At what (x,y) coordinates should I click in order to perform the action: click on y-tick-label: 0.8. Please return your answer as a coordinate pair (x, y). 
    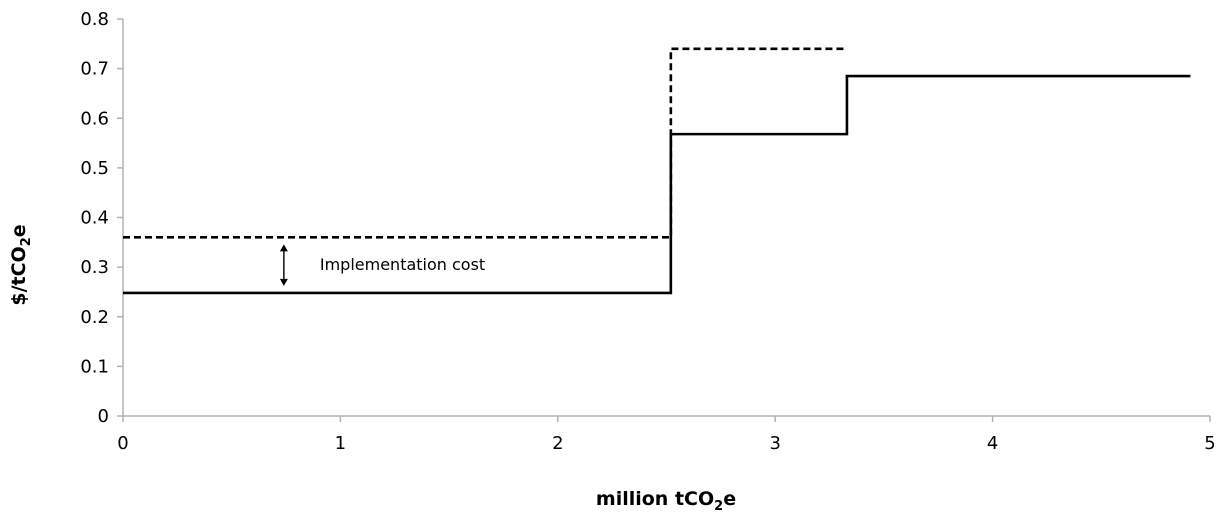
    Looking at the image, I should click on (94, 19).